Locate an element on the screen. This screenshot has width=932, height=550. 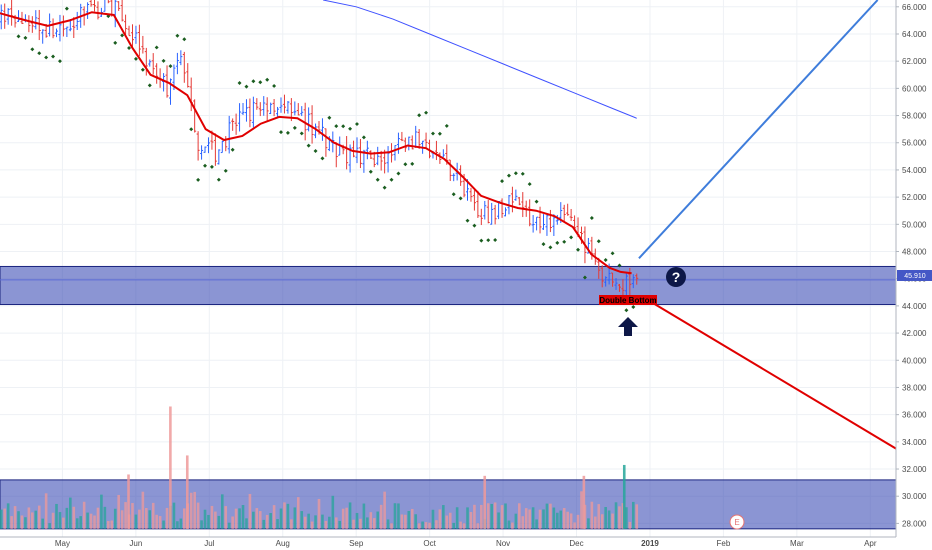
y-tick-label: 50.000 is located at coordinates (914, 224).